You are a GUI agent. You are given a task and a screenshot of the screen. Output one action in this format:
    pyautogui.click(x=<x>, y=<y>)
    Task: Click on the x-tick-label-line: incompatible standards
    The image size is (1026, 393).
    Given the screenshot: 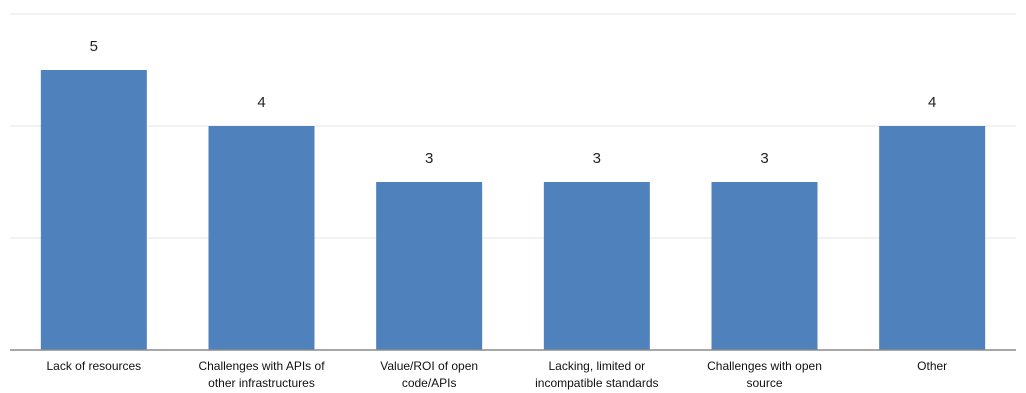 What is the action you would take?
    pyautogui.click(x=596, y=383)
    